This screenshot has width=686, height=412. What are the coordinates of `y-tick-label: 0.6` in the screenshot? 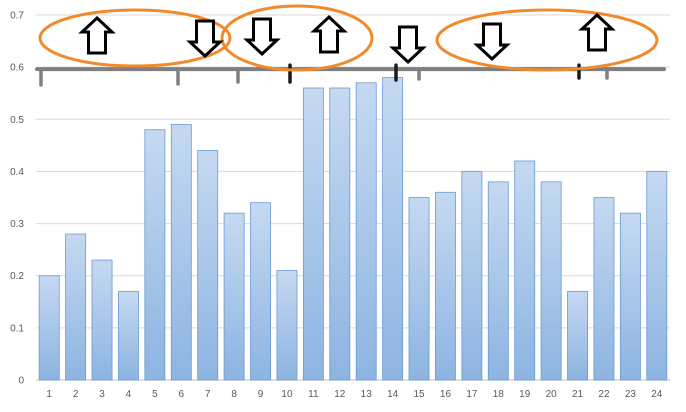 It's located at (17, 68).